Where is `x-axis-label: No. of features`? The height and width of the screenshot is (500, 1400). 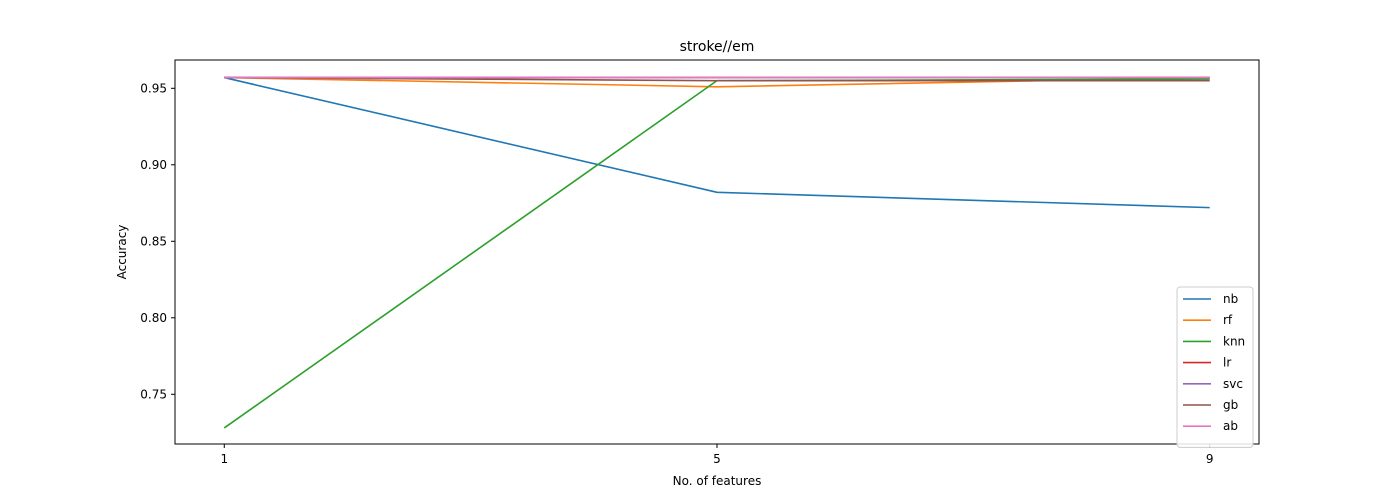
x-axis-label: No. of features is located at coordinates (717, 481).